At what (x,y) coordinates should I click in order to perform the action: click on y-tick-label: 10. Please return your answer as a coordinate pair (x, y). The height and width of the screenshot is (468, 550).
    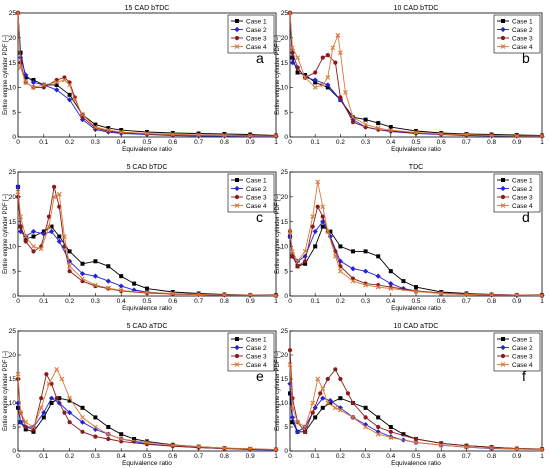
    Looking at the image, I should click on (285, 88).